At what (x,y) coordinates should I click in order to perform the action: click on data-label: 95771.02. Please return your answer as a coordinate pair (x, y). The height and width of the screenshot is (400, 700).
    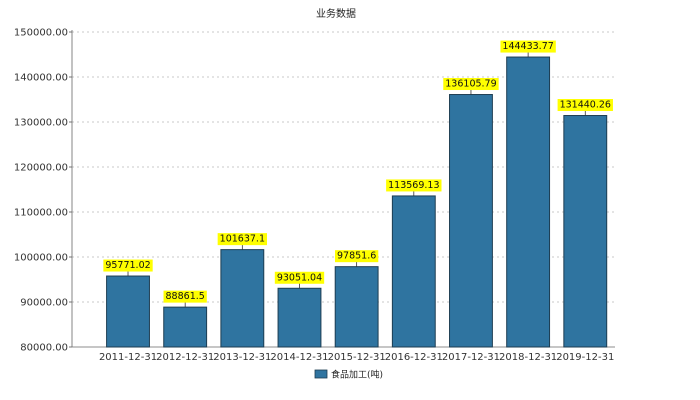
    Looking at the image, I should click on (127, 265).